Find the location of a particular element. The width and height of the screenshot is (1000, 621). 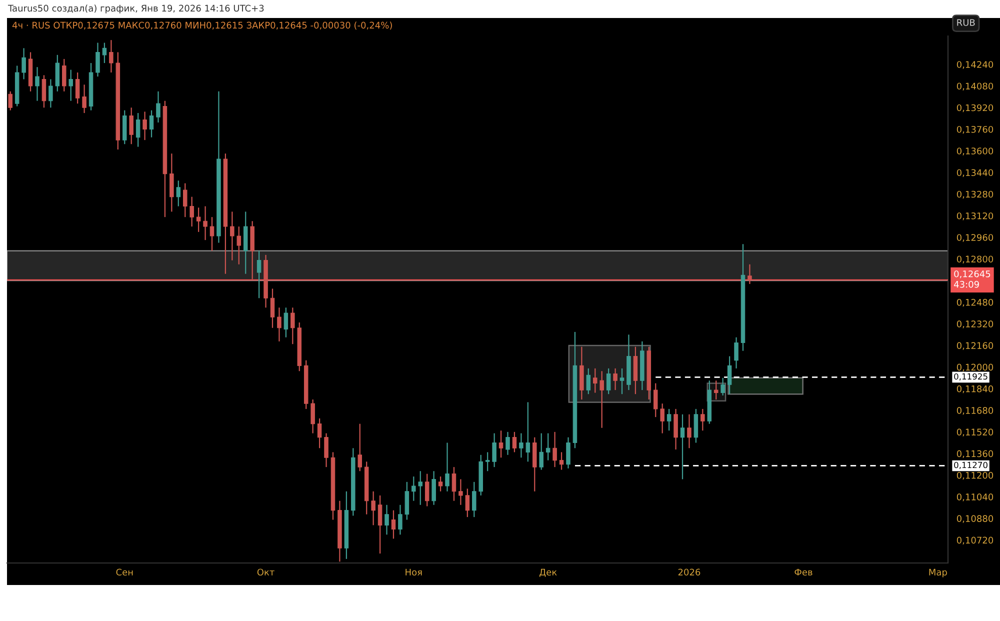

y-tick-label: 0,11360 is located at coordinates (975, 454).